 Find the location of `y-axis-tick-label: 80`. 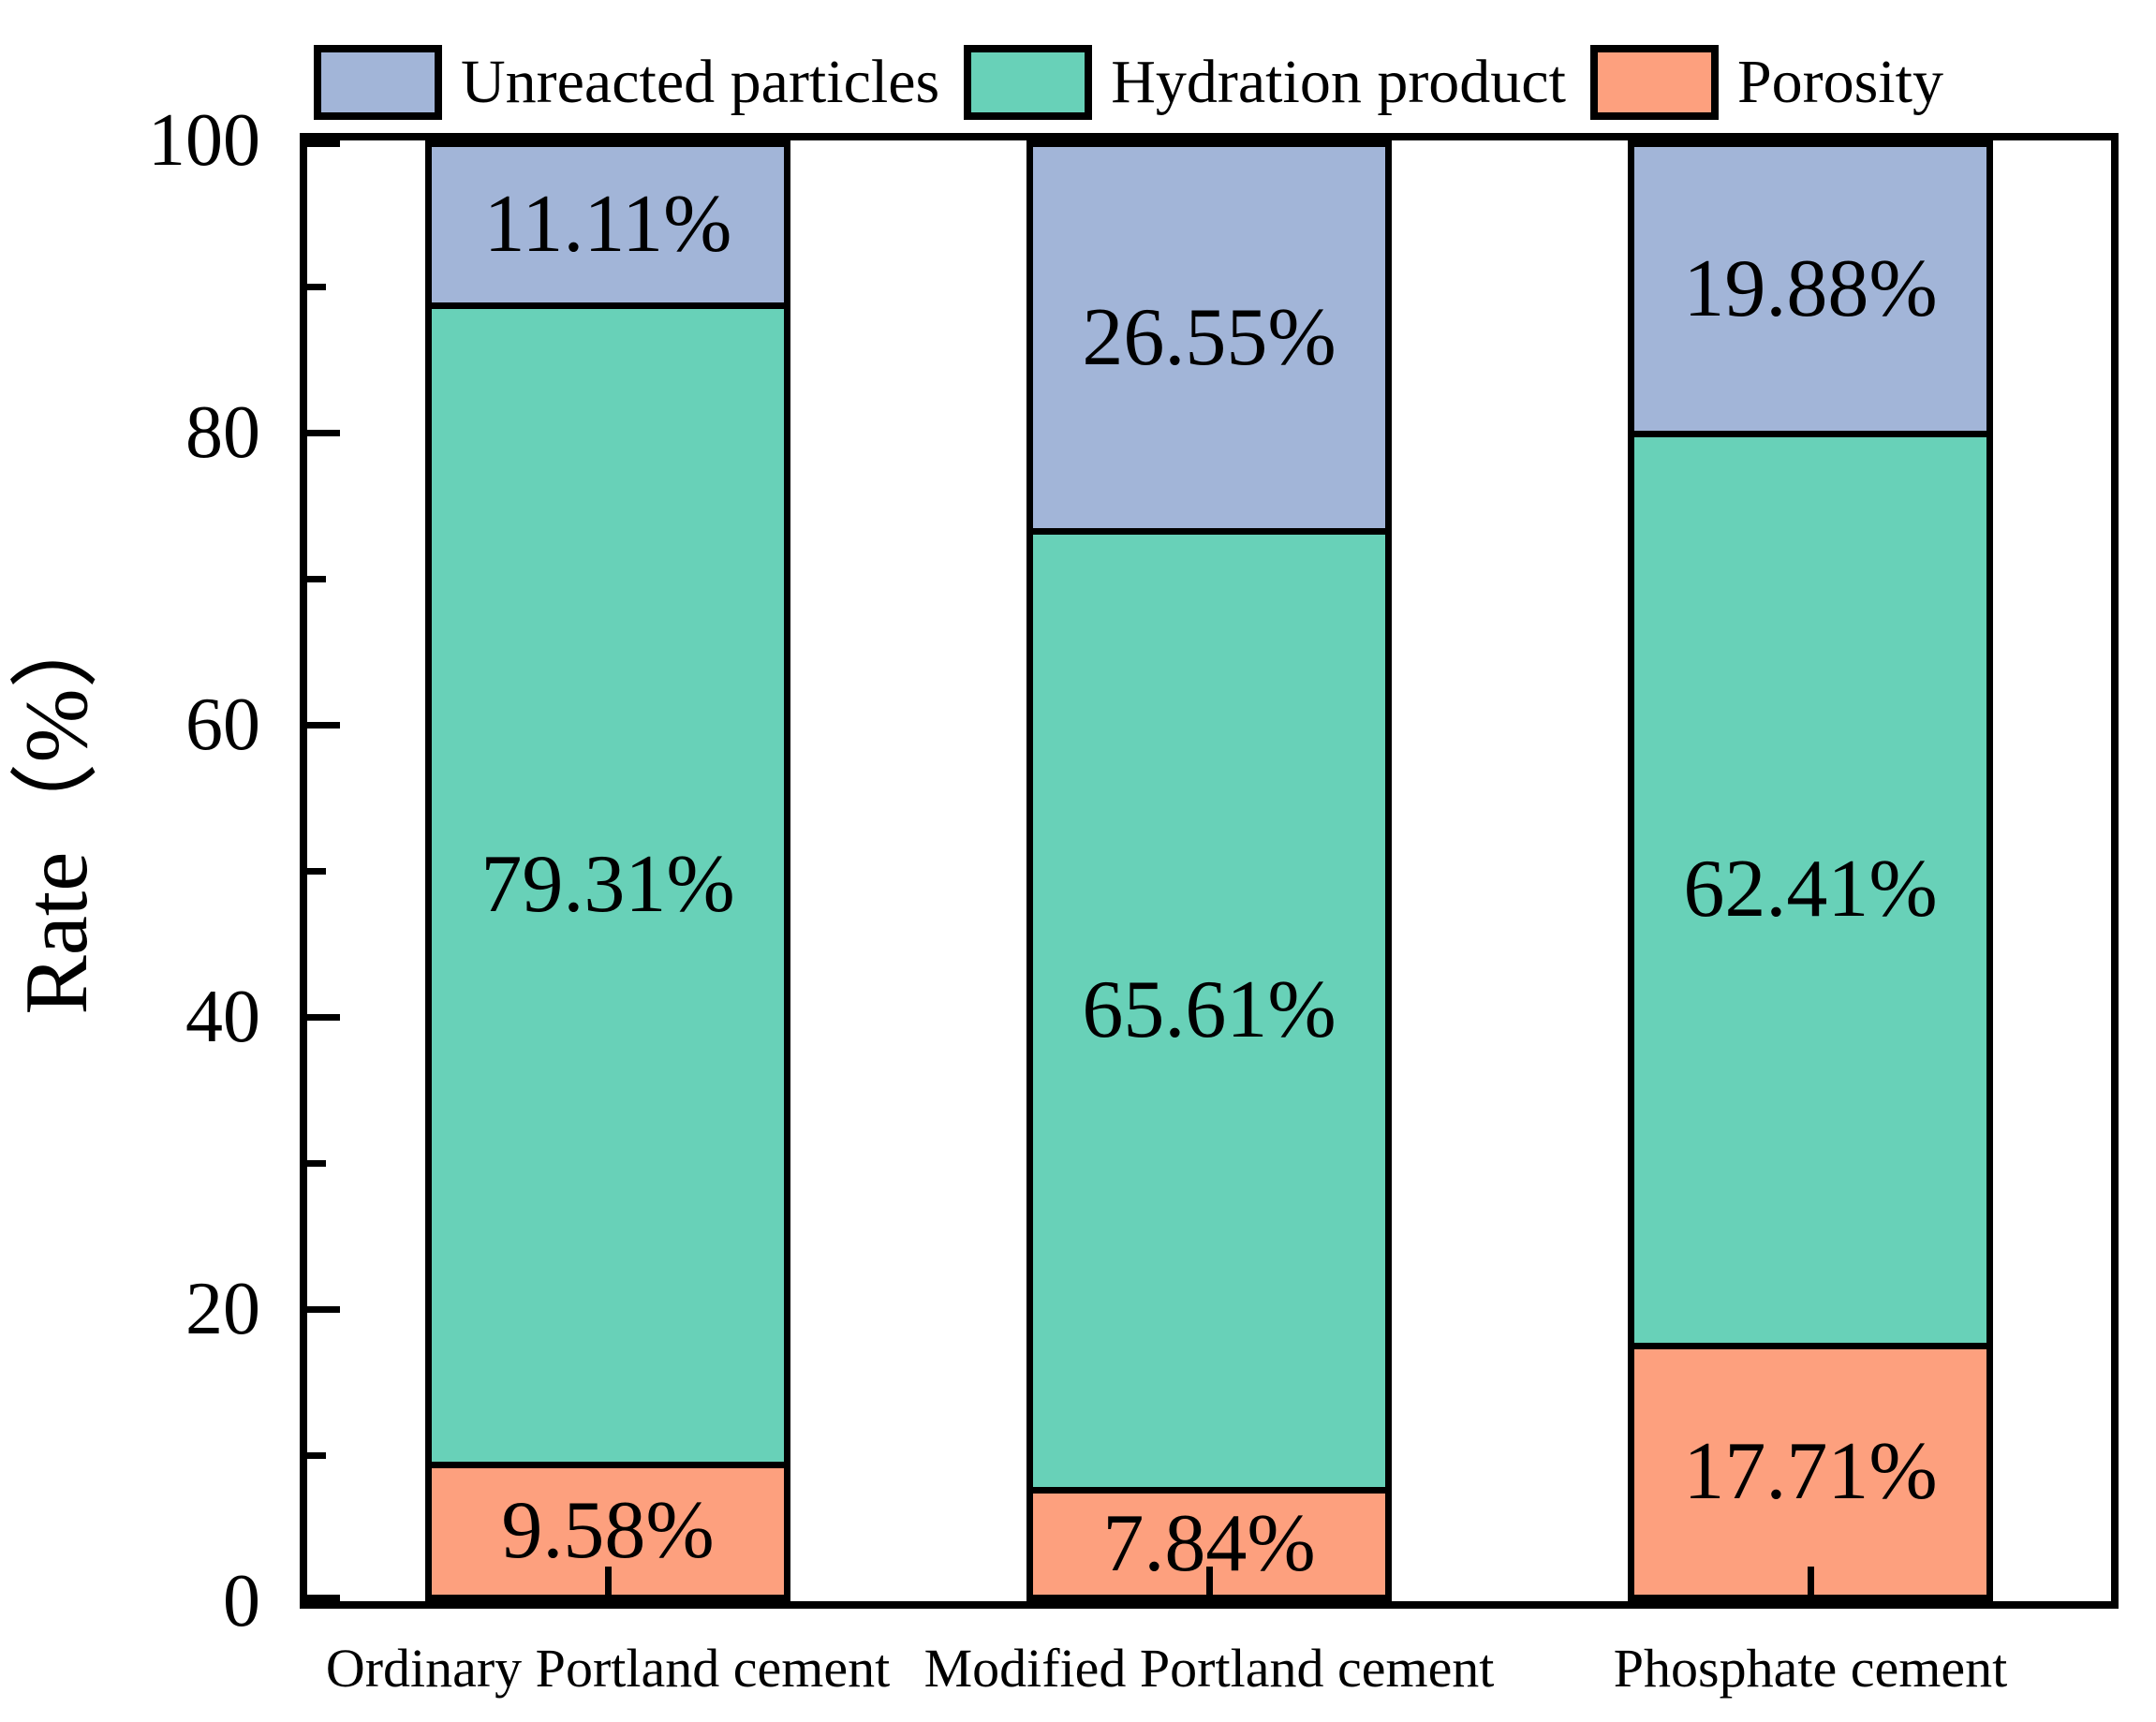

y-axis-tick-label: 80 is located at coordinates (222, 432).